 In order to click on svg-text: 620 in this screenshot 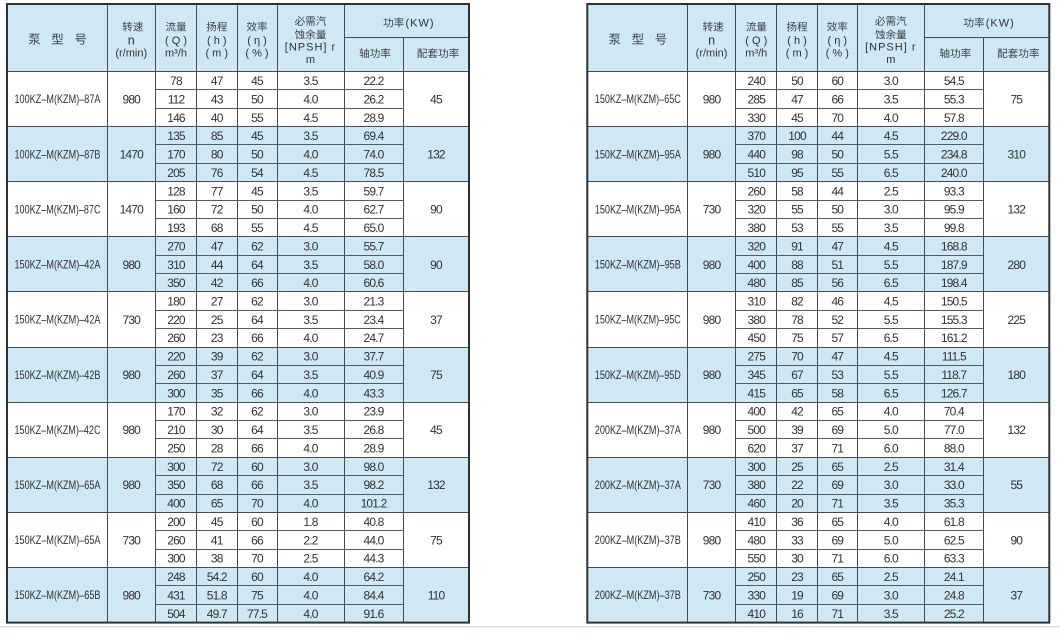, I will do `click(757, 448)`.